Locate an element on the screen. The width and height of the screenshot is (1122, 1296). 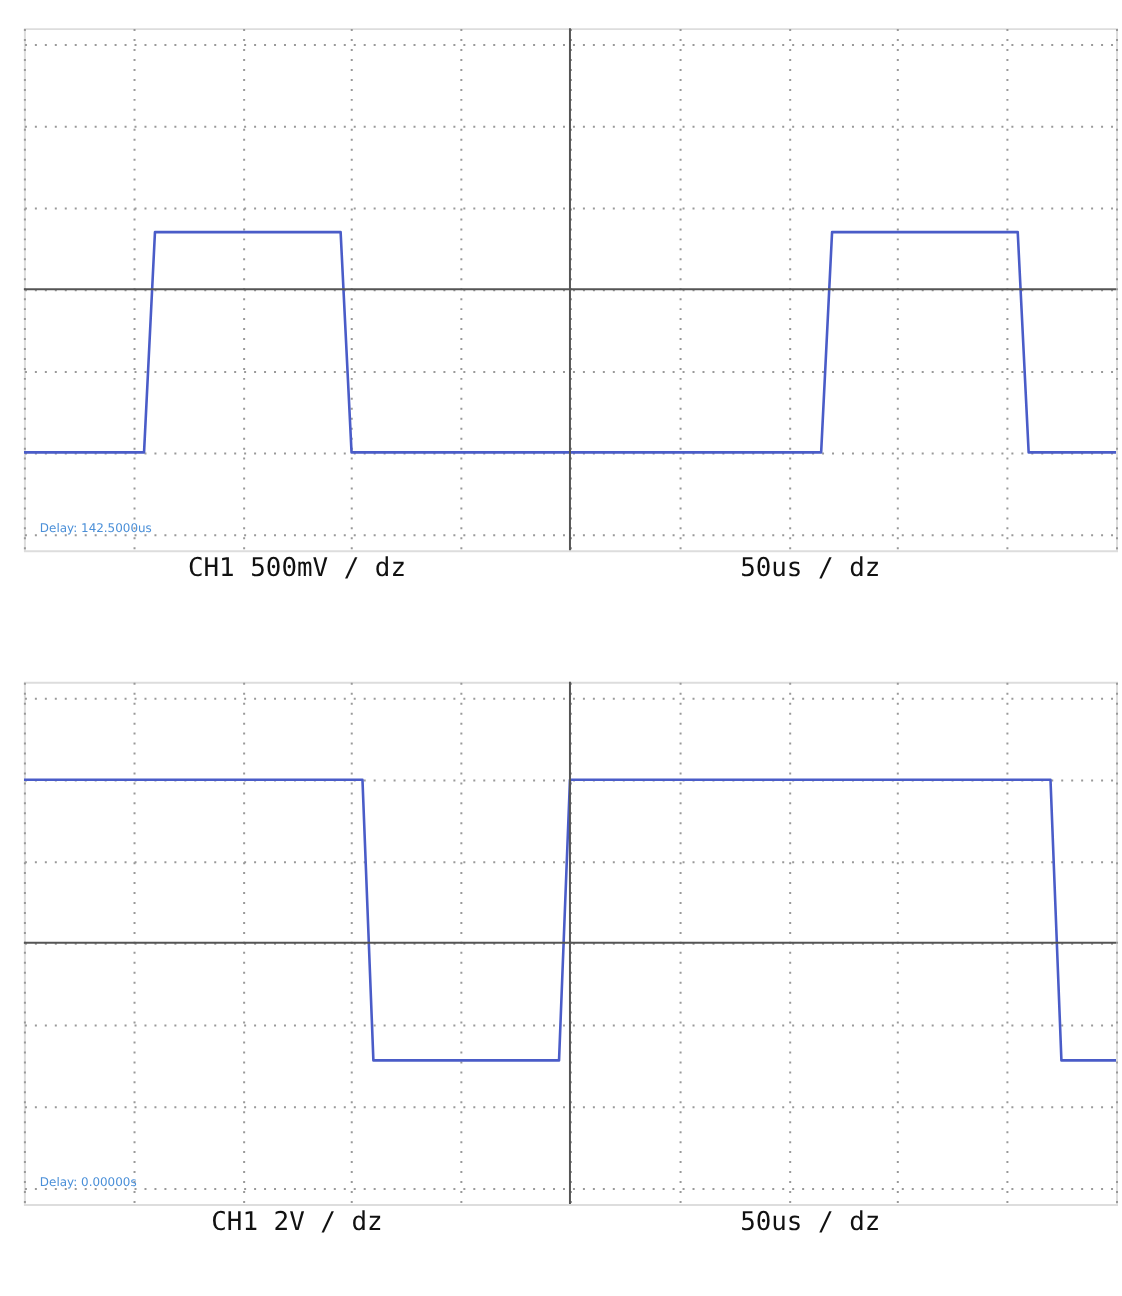
text: CH1 500mV / dz is located at coordinates (296, 569).